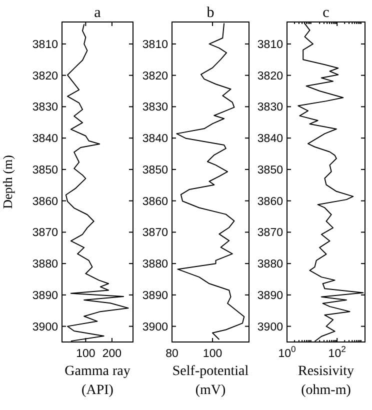 The height and width of the screenshot is (410, 372). What do you see at coordinates (326, 381) in the screenshot?
I see `x-axis-title: Resisivity (ohm-m)` at bounding box center [326, 381].